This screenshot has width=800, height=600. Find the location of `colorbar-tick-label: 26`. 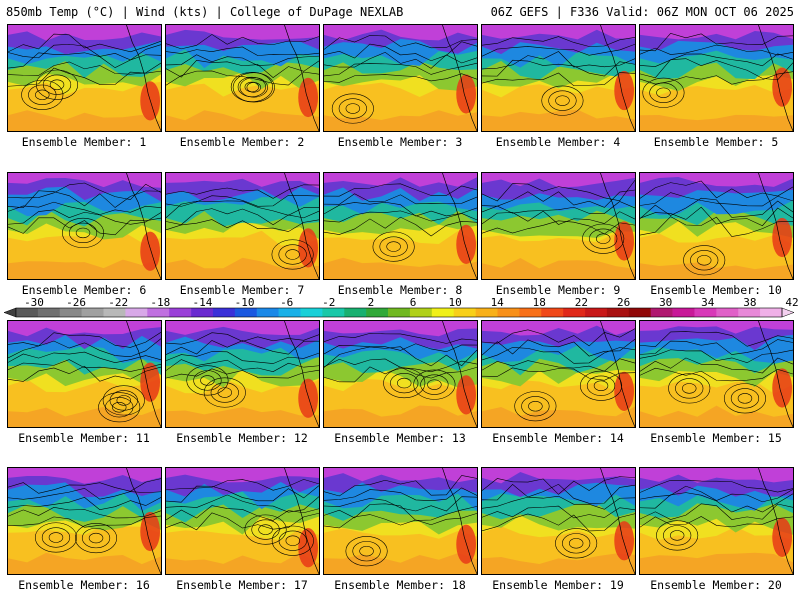

colorbar-tick-label: 26 is located at coordinates (623, 303).